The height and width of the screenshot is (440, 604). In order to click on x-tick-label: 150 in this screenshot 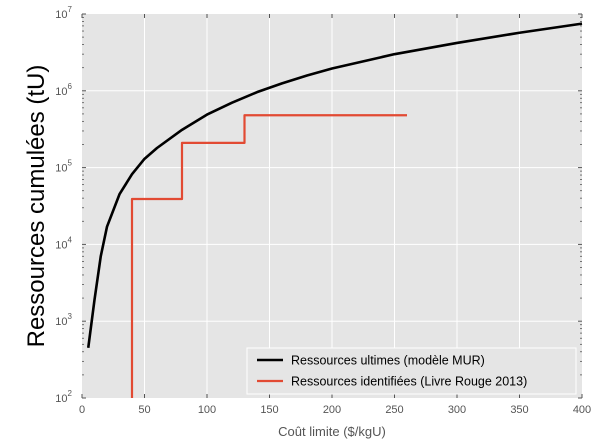, I will do `click(269, 410)`.